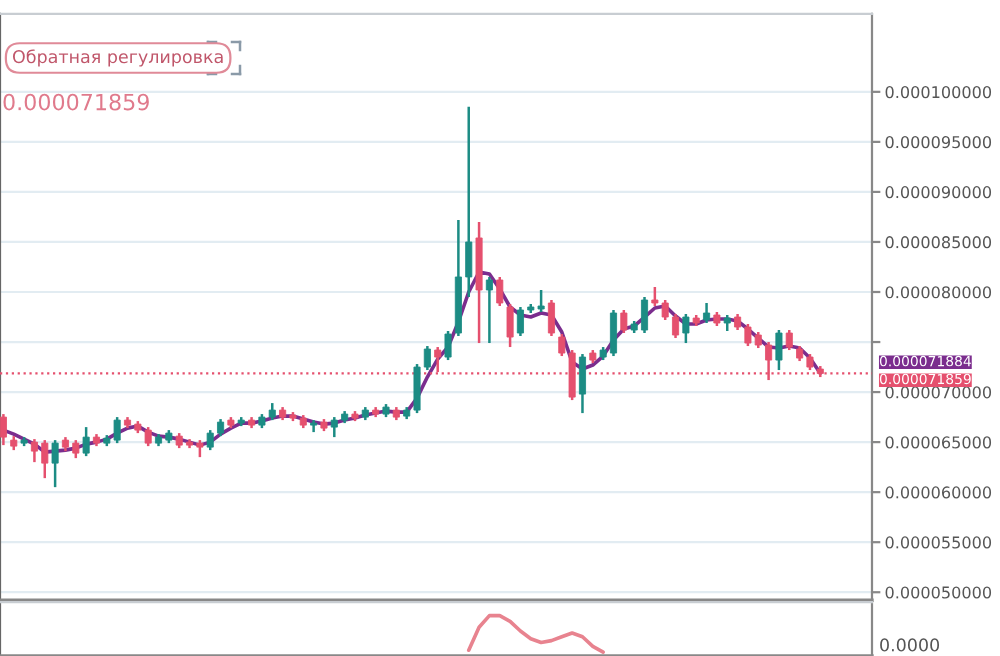 The height and width of the screenshot is (656, 1000). I want to click on y-tick-label: 0.000085000, so click(938, 242).